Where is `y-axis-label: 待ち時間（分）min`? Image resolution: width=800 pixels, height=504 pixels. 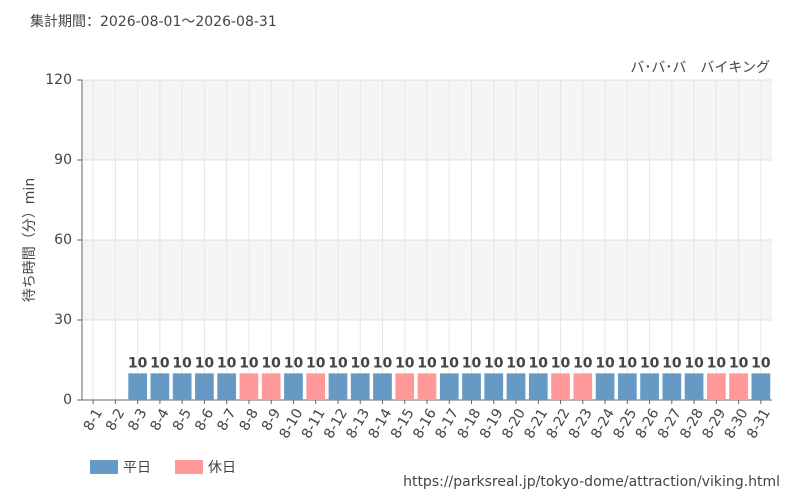
y-axis-label: 待ち時間（分）min is located at coordinates (30, 240).